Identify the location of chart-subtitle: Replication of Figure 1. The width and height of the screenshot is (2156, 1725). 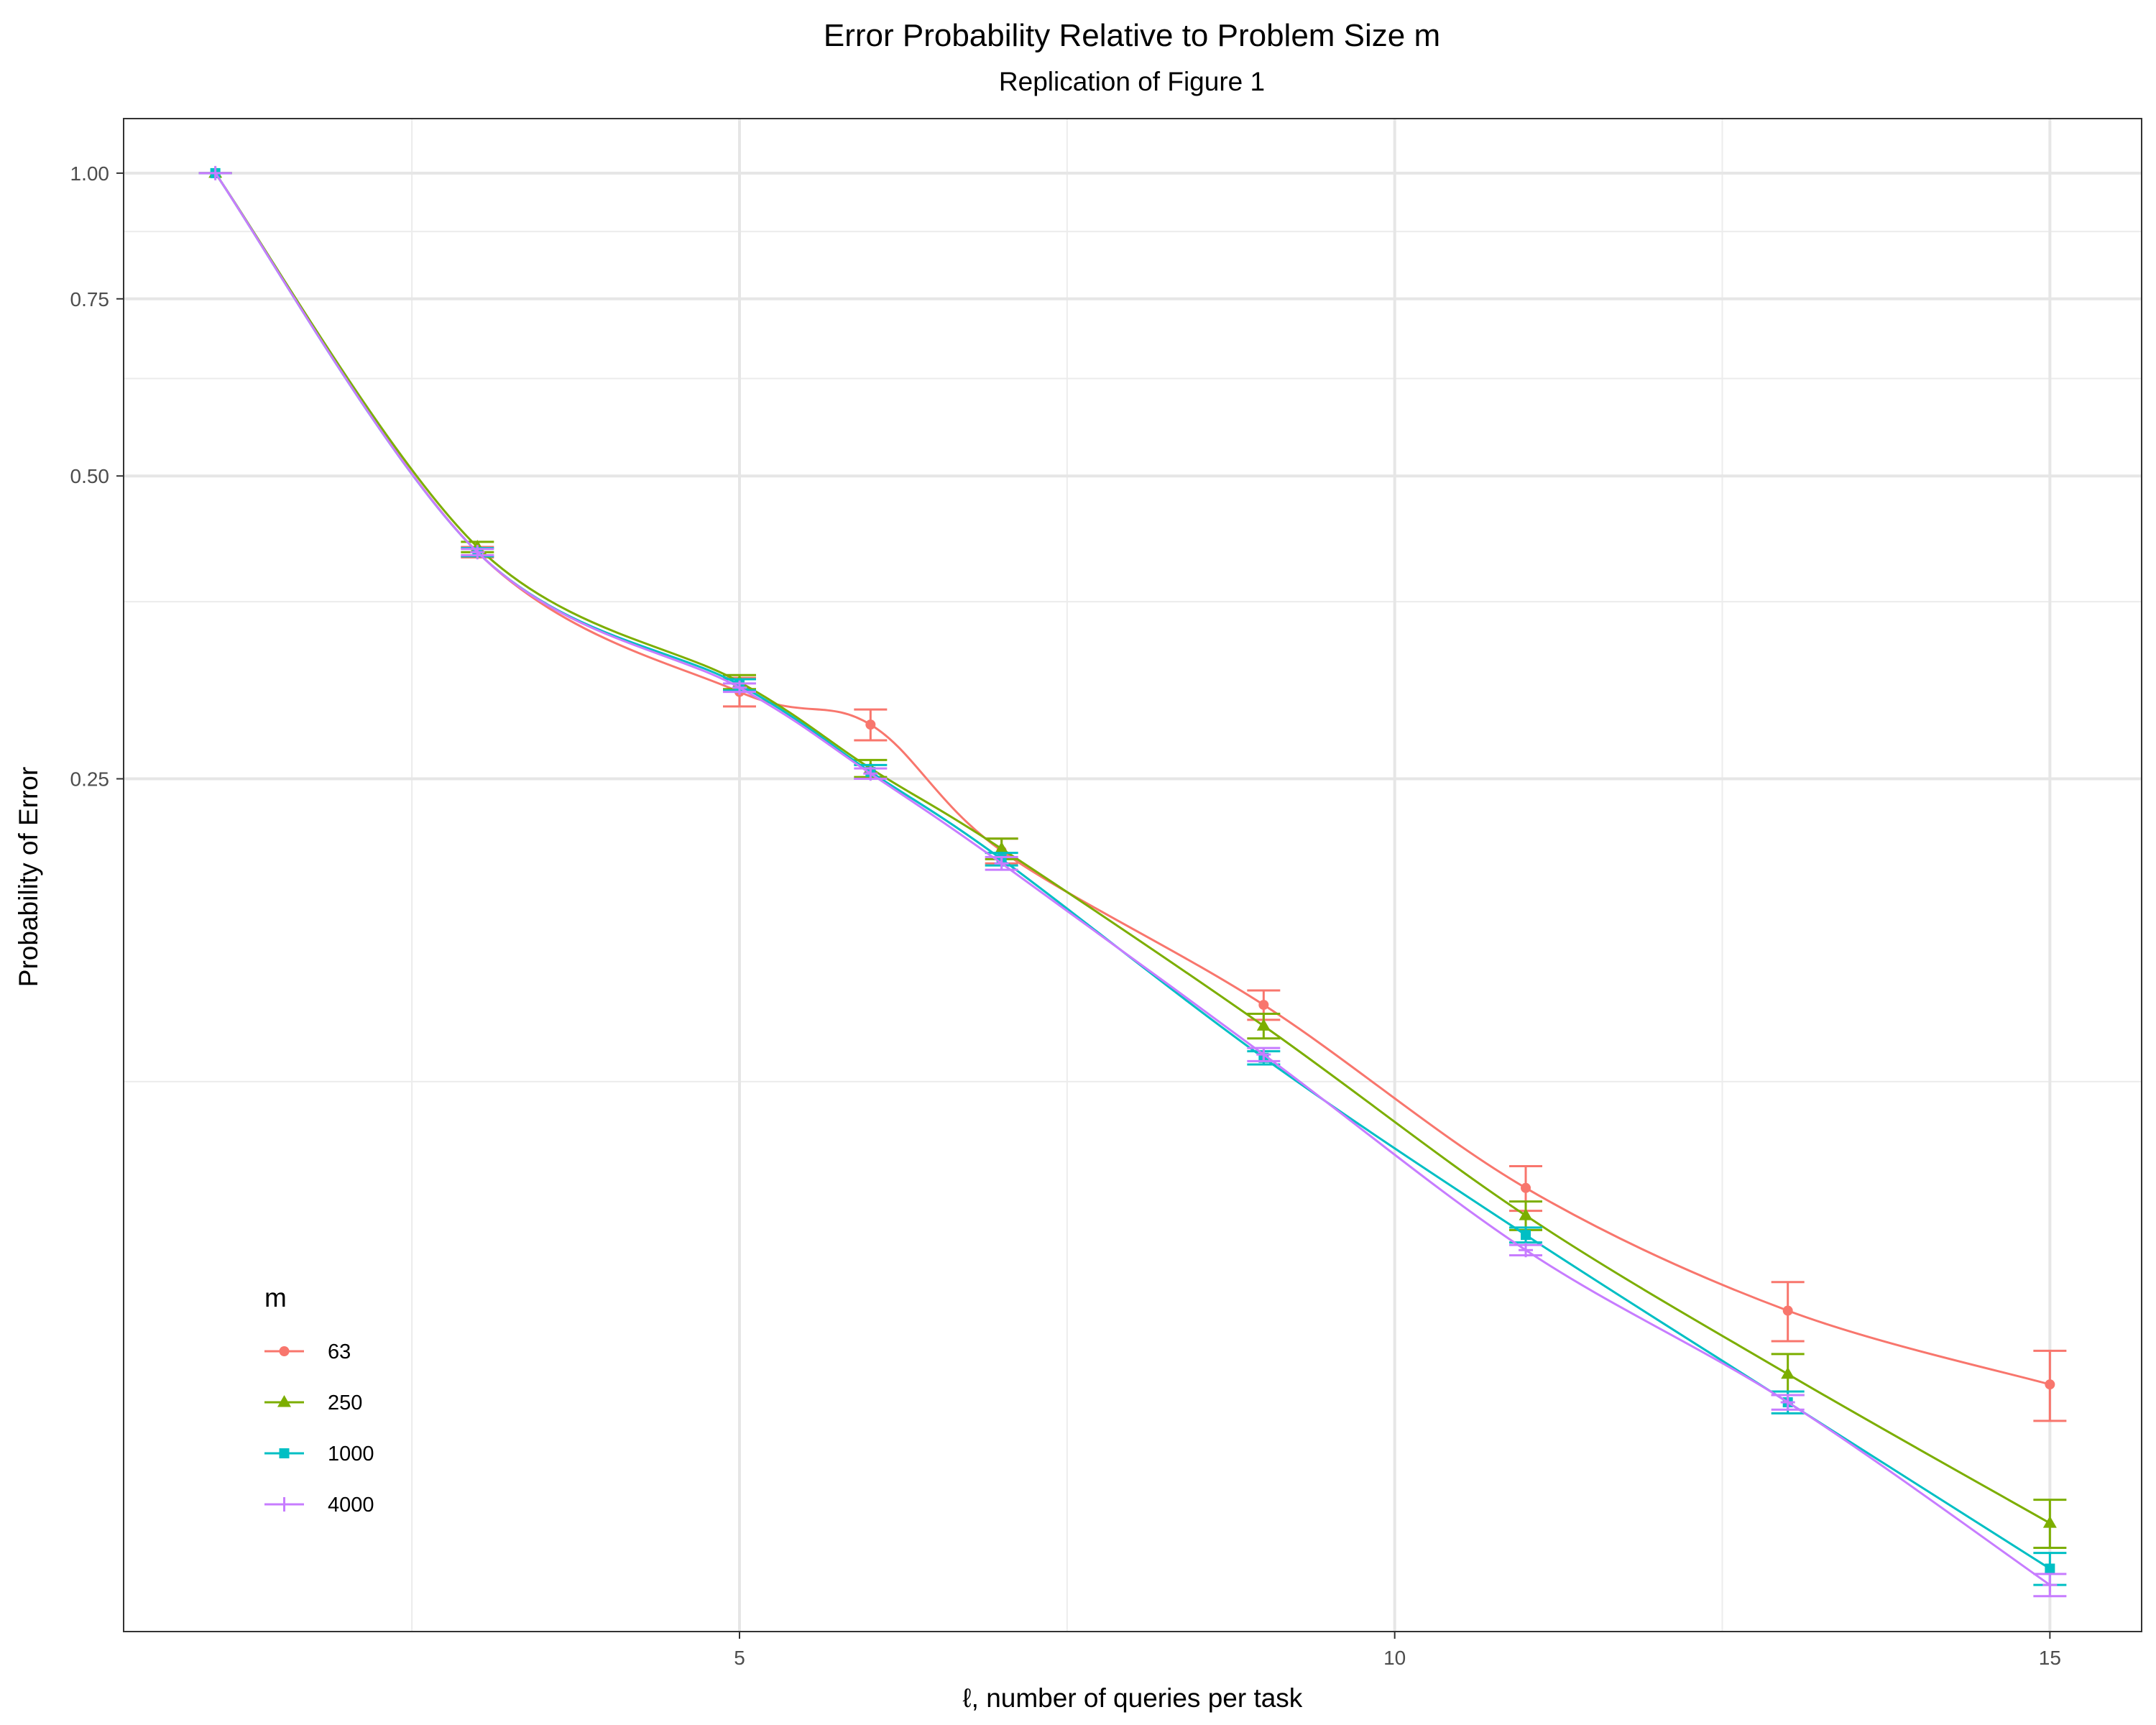
(1132, 81).